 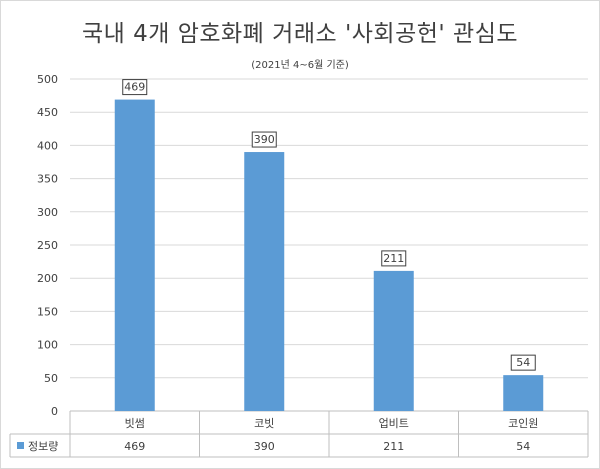 I want to click on y-tick-label: 0, so click(x=54, y=411).